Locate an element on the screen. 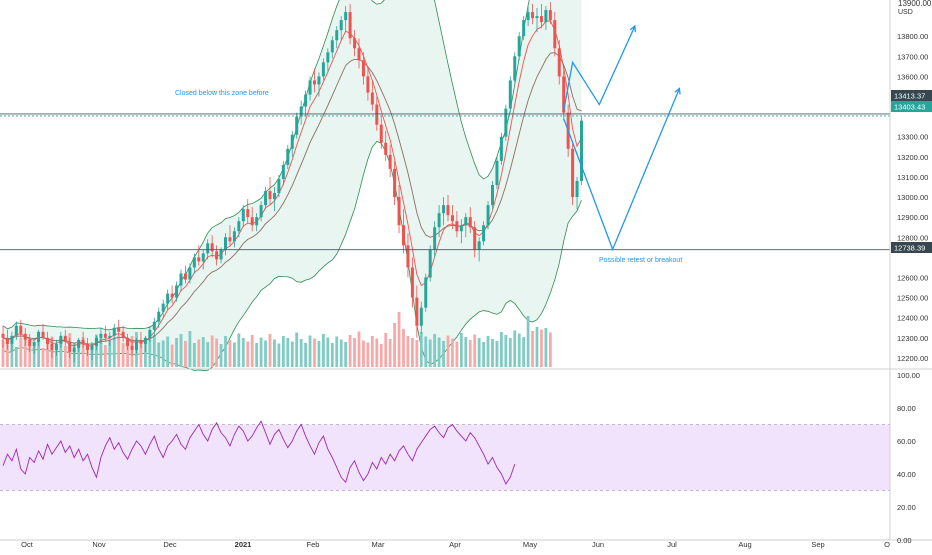 Image resolution: width=932 pixels, height=555 pixels. projection-path-retest is located at coordinates (622, 170).